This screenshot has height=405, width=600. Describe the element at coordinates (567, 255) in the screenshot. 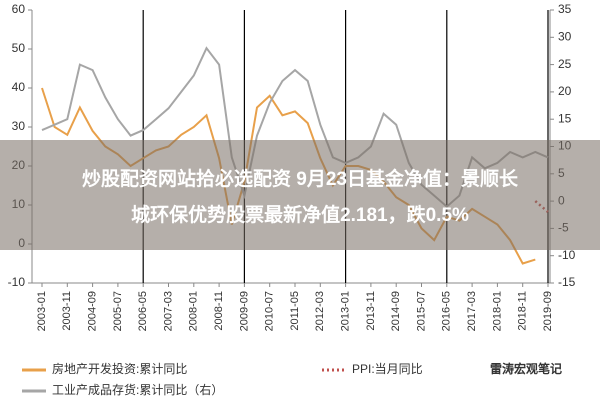

I see `y2-tick-label: -10` at that location.